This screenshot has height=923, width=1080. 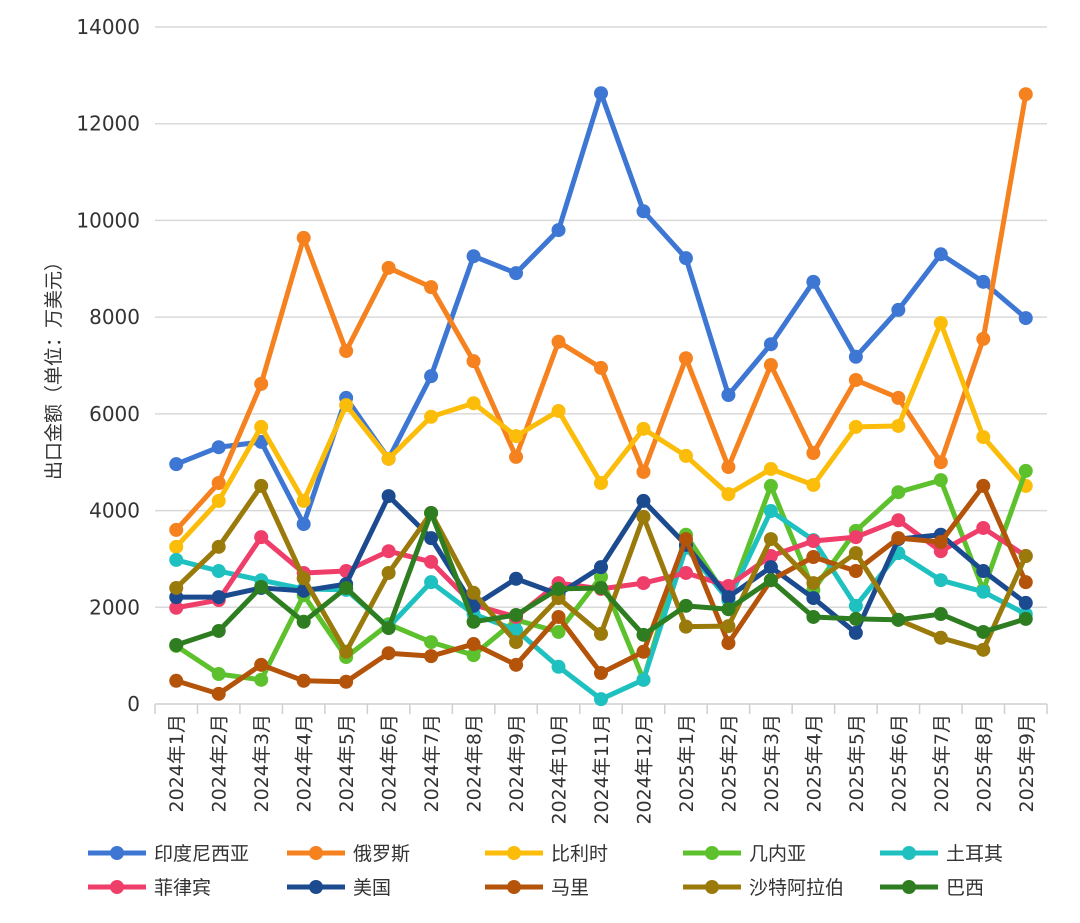 I want to click on x-tick-label: 2024年4月, so click(x=305, y=763).